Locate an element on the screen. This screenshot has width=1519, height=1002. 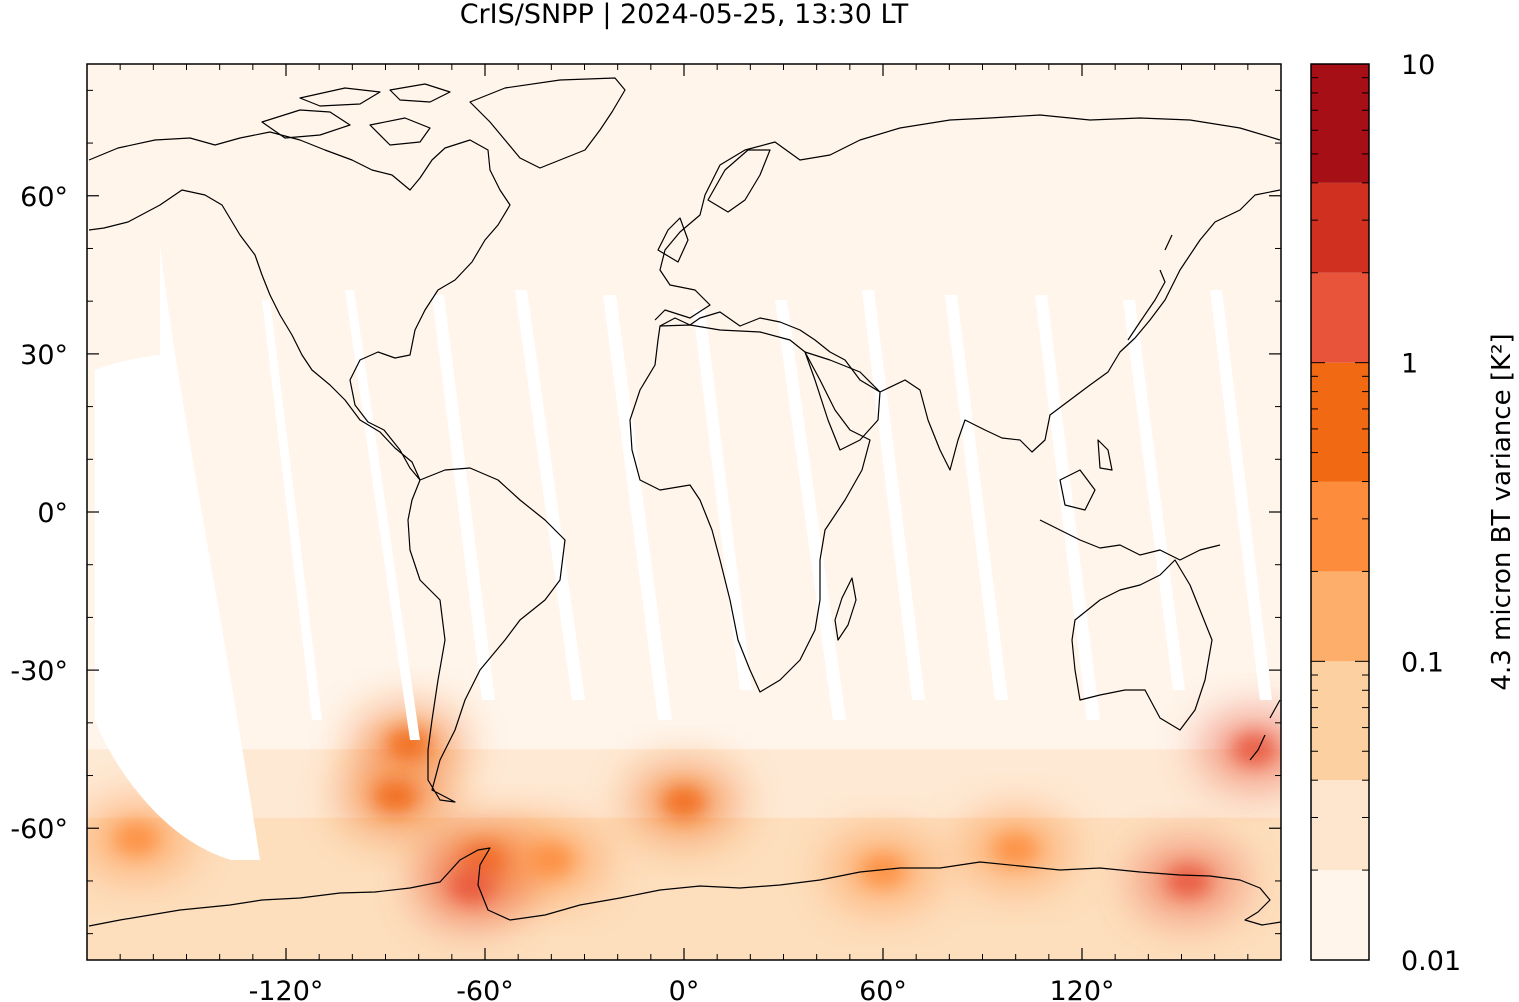
colorbar-ticks is located at coordinates (1340, 519).